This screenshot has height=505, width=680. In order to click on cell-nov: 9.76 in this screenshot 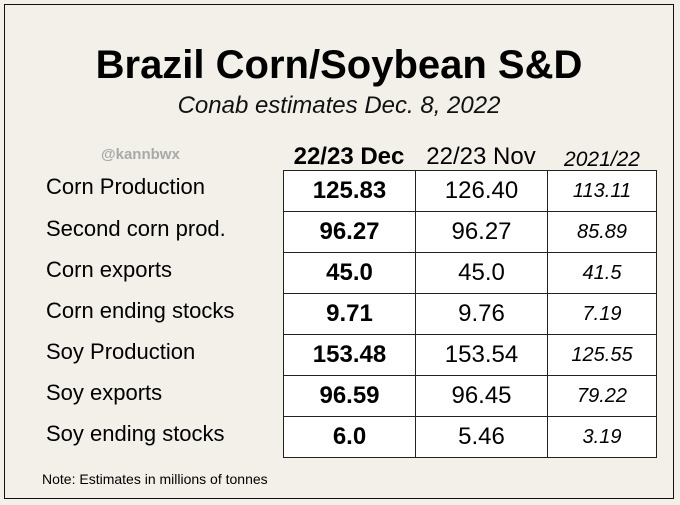, I will do `click(481, 314)`.